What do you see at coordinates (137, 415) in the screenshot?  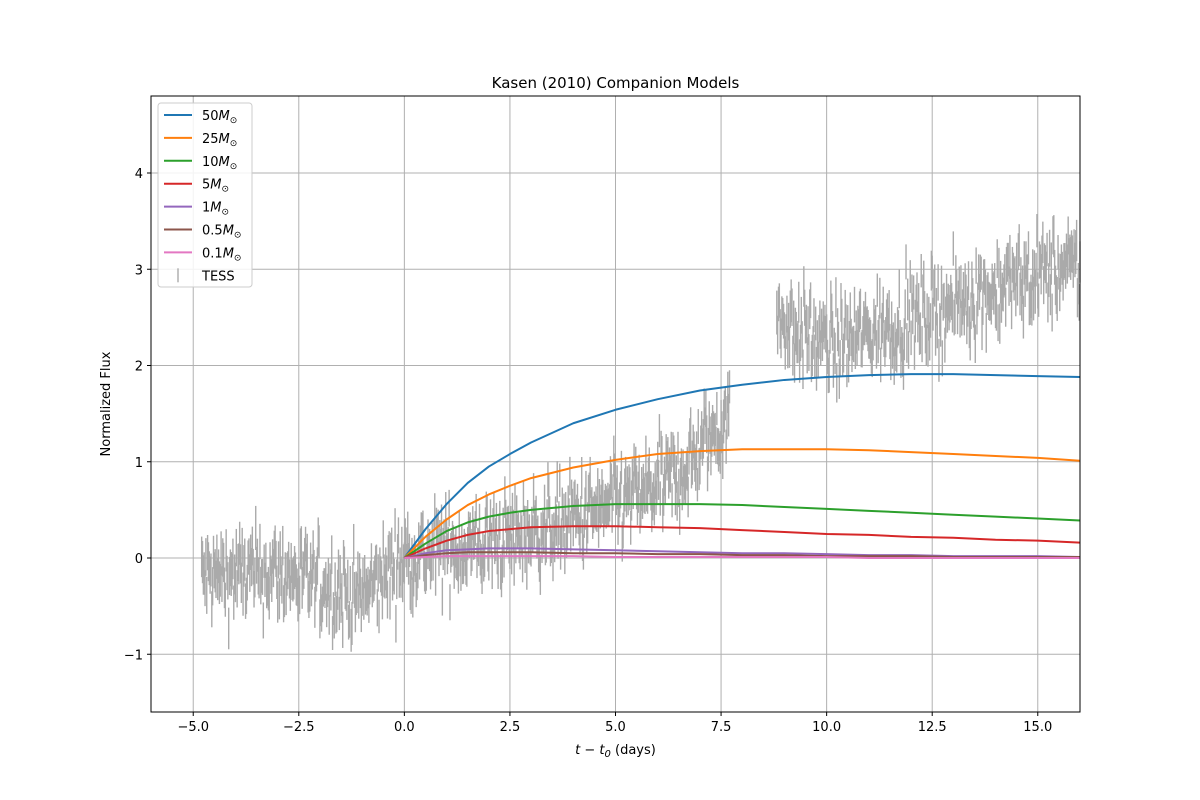 I see `y-axis-ticks: −1 0 1 2 3 4` at bounding box center [137, 415].